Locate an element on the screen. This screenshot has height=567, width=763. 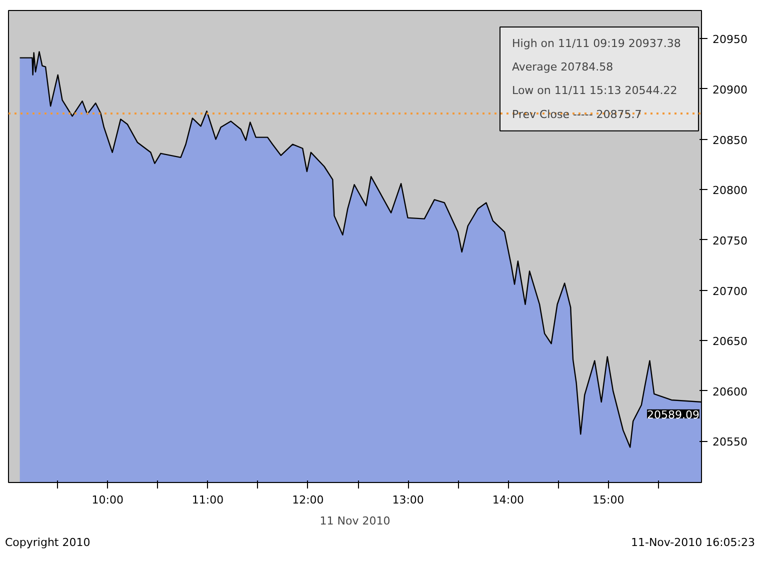
annotation: Low on 11/11 15:13 20544.22 is located at coordinates (595, 91).